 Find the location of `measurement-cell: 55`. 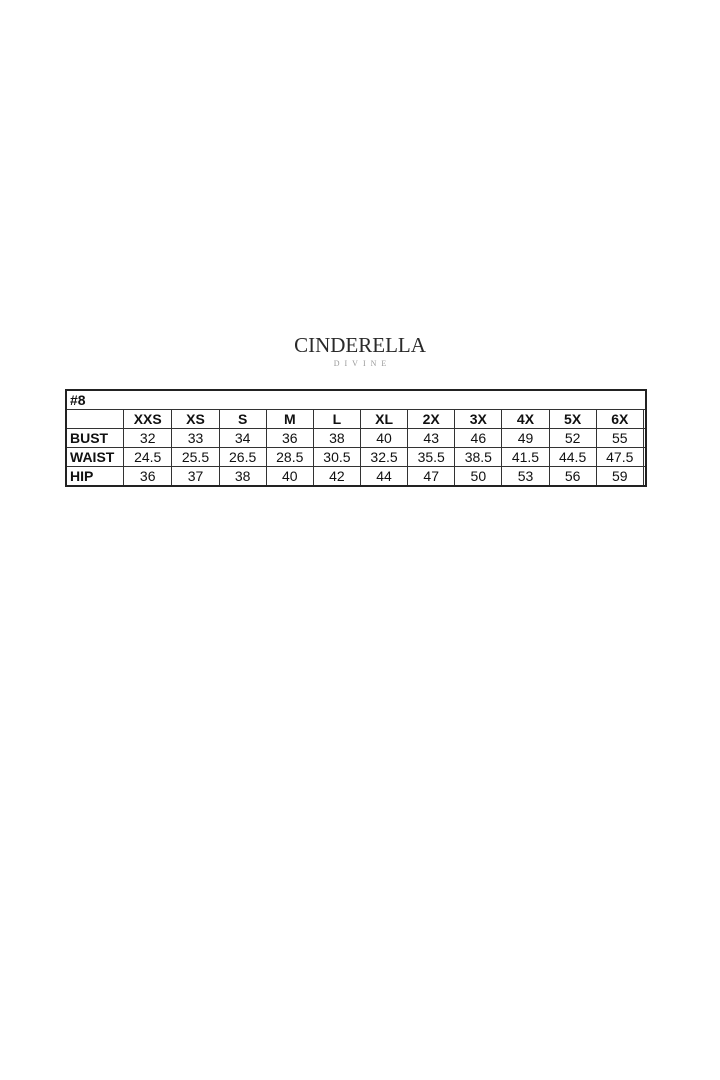

measurement-cell: 55 is located at coordinates (619, 438).